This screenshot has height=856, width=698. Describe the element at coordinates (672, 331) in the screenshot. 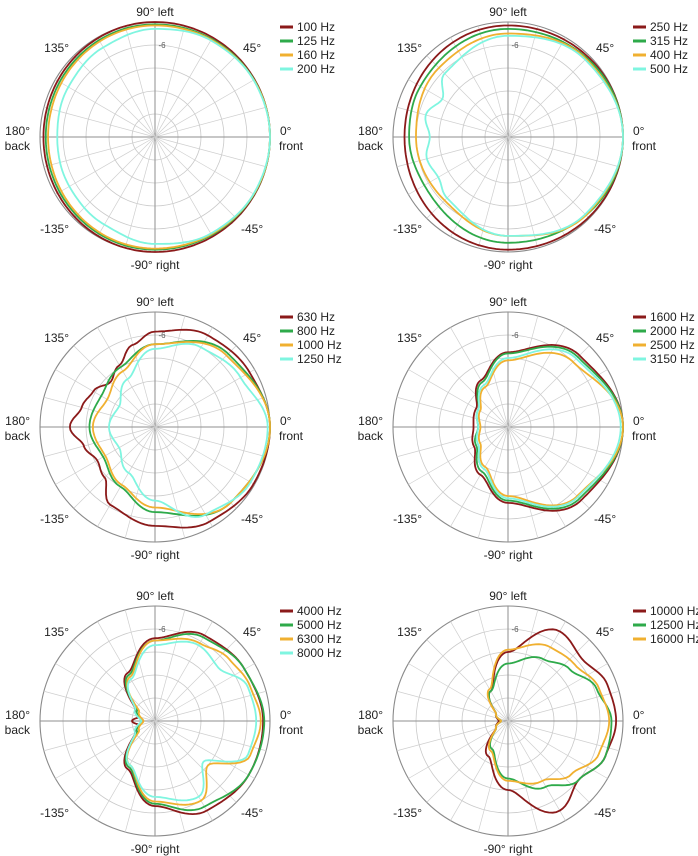

I see `legend-label-2: 2000 Hz` at that location.